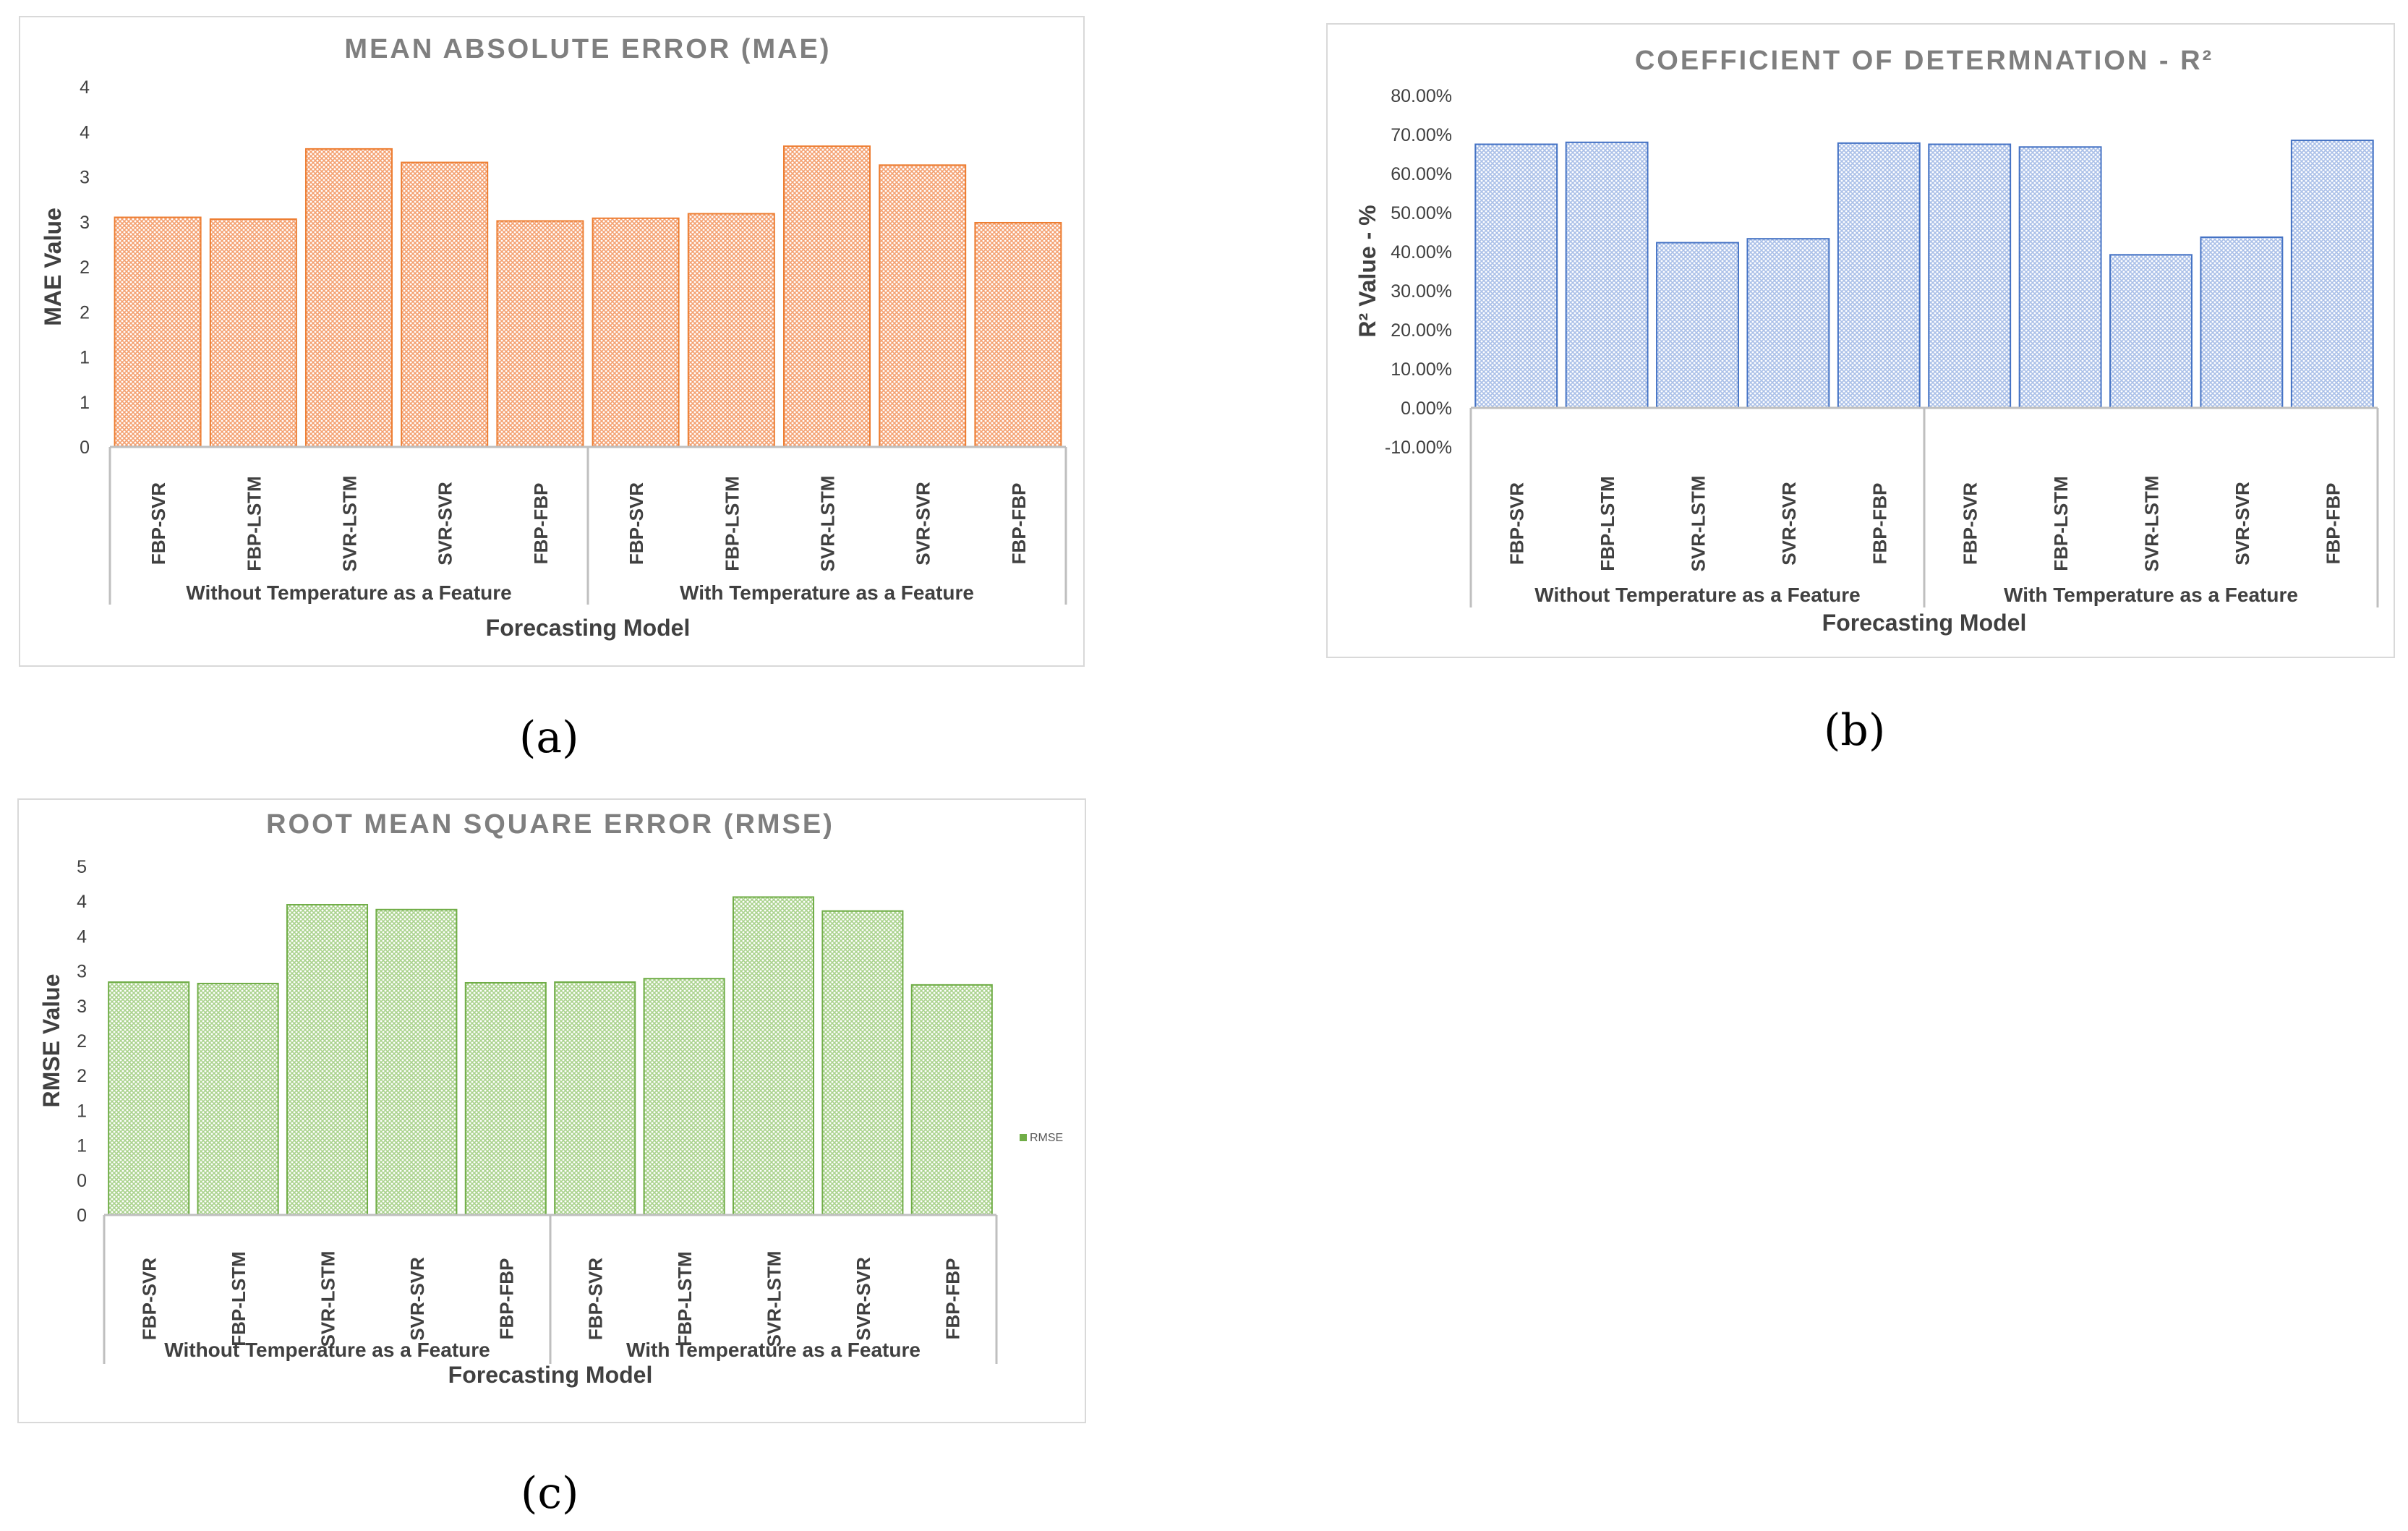 Image resolution: width=2408 pixels, height=1531 pixels. I want to click on chart-title: ROOT MEAN SQUARE ERROR (RMSE), so click(550, 825).